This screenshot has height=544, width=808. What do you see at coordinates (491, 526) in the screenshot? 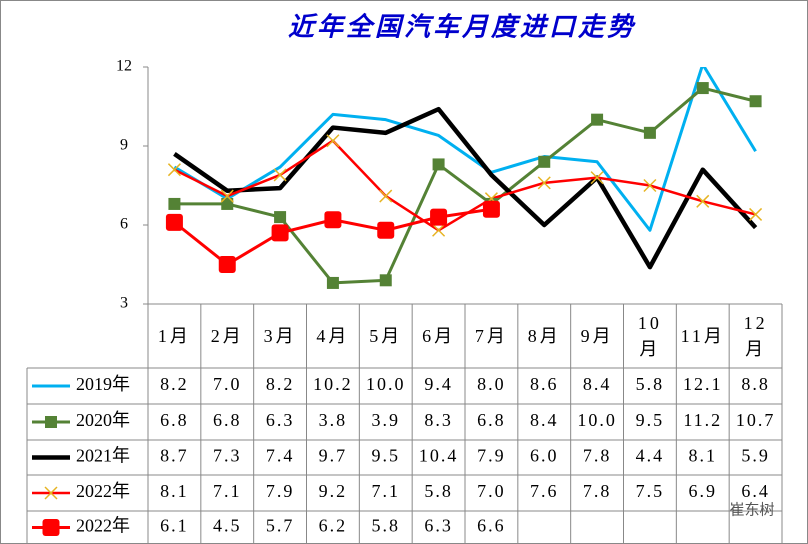
I see `table-value: 6.6` at bounding box center [491, 526].